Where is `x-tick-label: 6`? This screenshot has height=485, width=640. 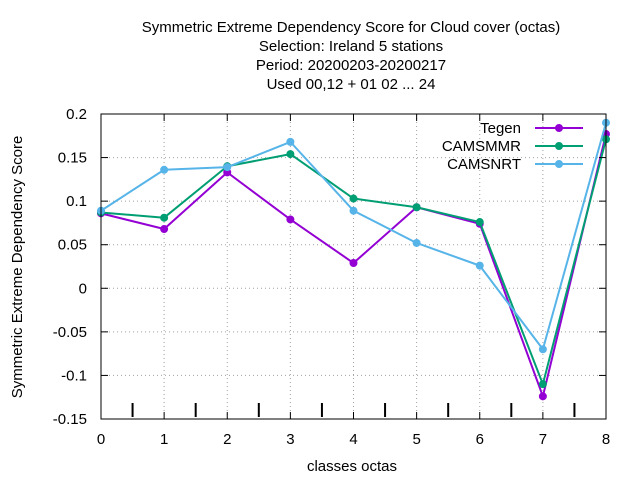
x-tick-label: 6 is located at coordinates (480, 439).